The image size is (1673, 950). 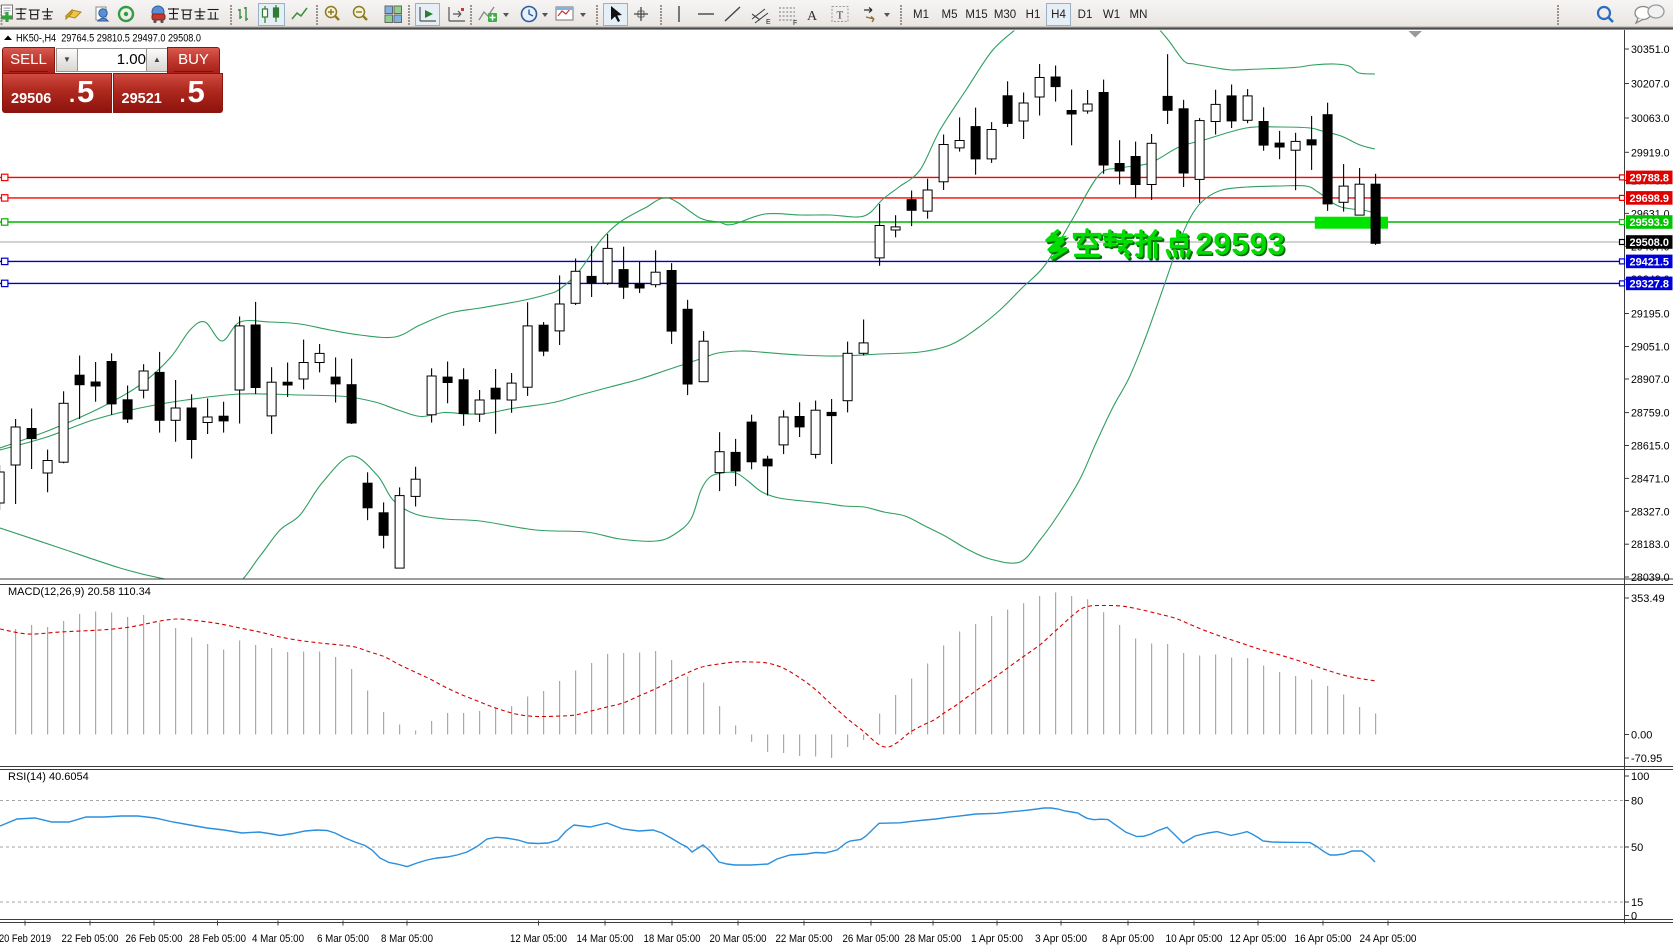 I want to click on svg-text: 16 Apr 05:00, so click(x=1323, y=939).